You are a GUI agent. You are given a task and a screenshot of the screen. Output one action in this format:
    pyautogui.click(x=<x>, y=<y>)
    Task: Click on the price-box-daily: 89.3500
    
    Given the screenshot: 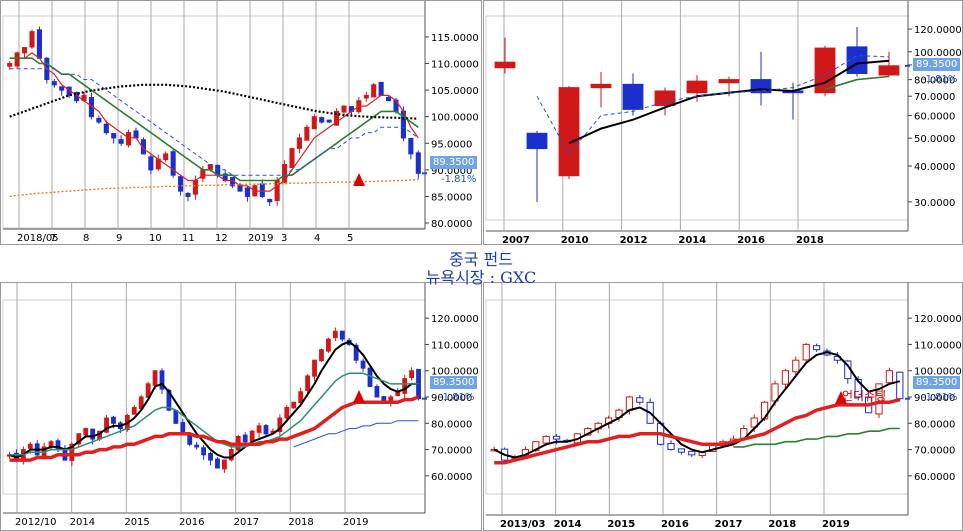 What is the action you would take?
    pyautogui.click(x=454, y=162)
    